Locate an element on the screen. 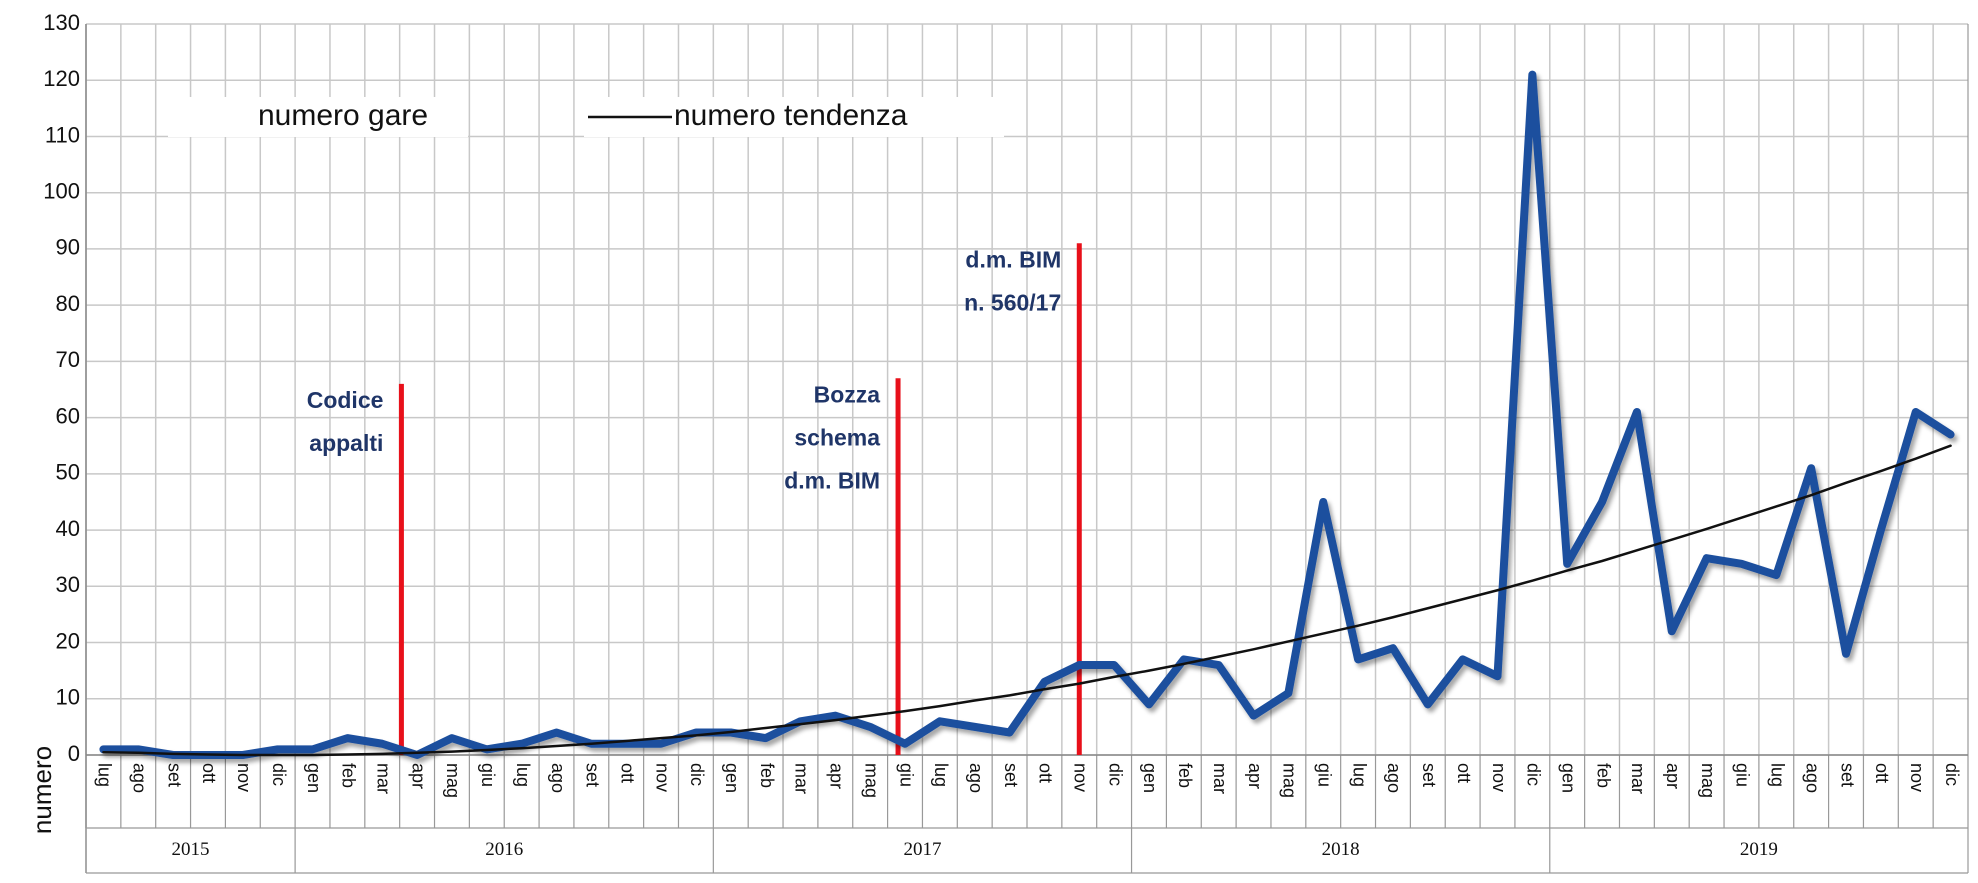  y-axis-label: numero is located at coordinates (42, 790).